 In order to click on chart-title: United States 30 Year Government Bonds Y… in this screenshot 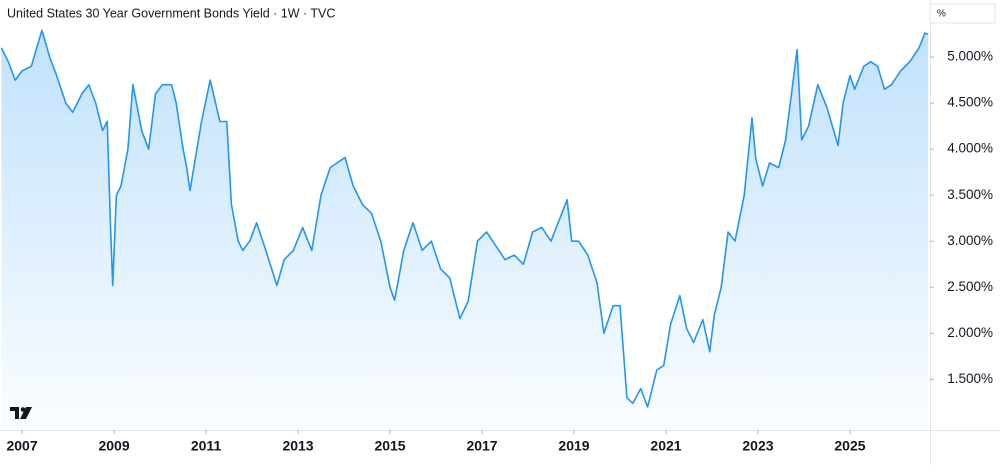, I will do `click(171, 13)`.